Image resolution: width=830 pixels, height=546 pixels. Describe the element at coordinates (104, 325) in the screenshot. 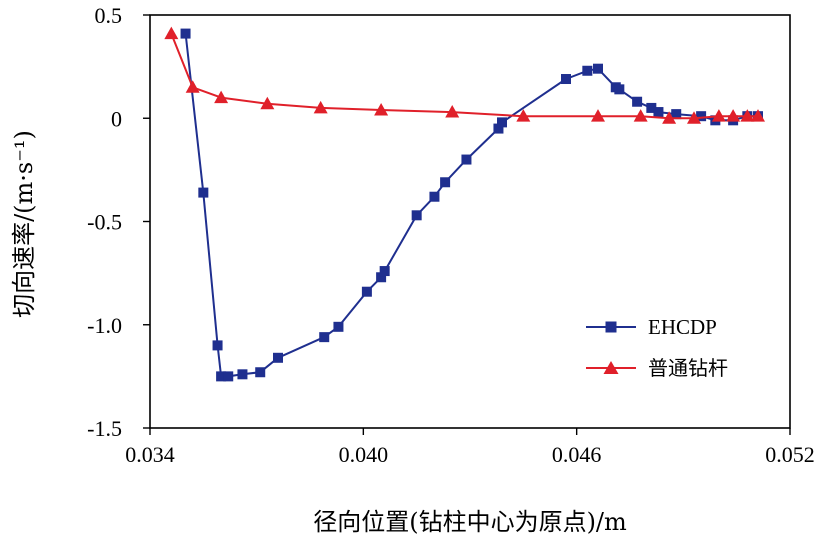

I see `y-tick-label: -1.0` at that location.